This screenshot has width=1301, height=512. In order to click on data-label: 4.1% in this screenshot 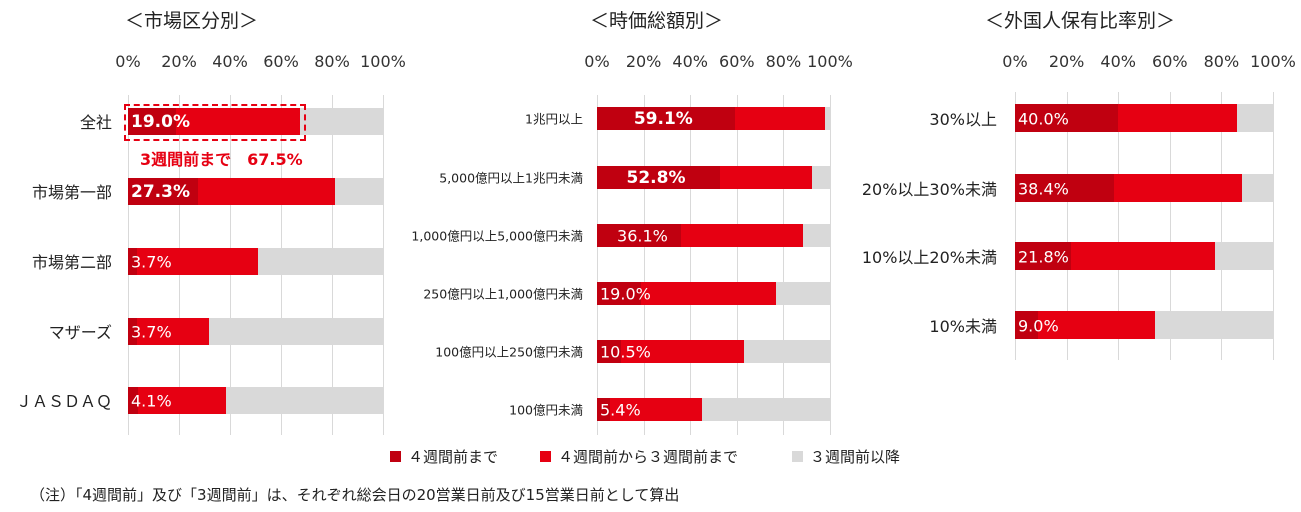, I will do `click(151, 401)`.